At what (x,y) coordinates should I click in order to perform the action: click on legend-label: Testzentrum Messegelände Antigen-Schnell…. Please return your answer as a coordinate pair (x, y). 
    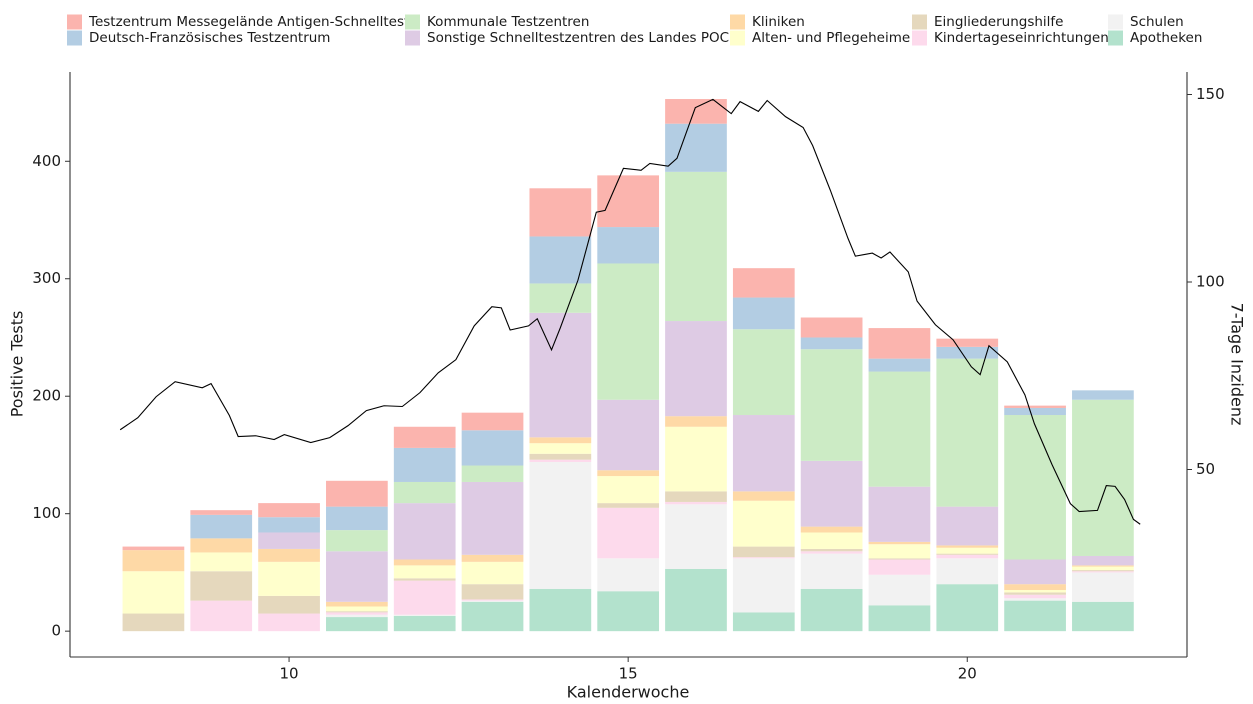
    Looking at the image, I should click on (248, 22).